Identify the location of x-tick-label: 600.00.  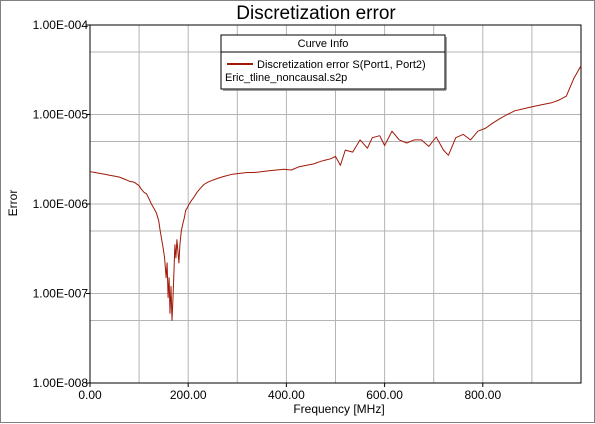
(384, 395).